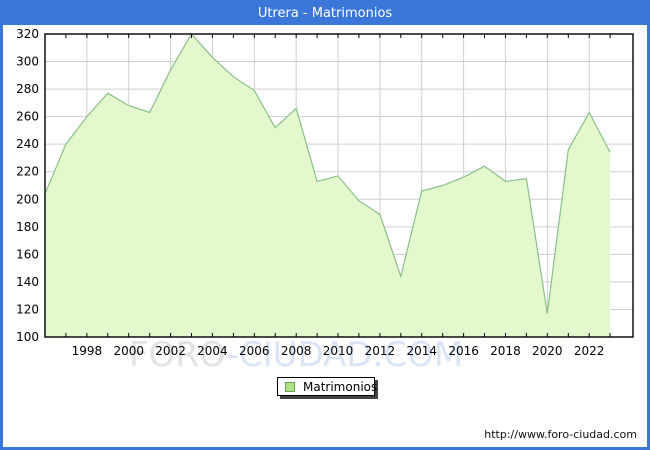 The image size is (650, 450). Describe the element at coordinates (380, 351) in the screenshot. I see `x-axis-label: 2012` at that location.